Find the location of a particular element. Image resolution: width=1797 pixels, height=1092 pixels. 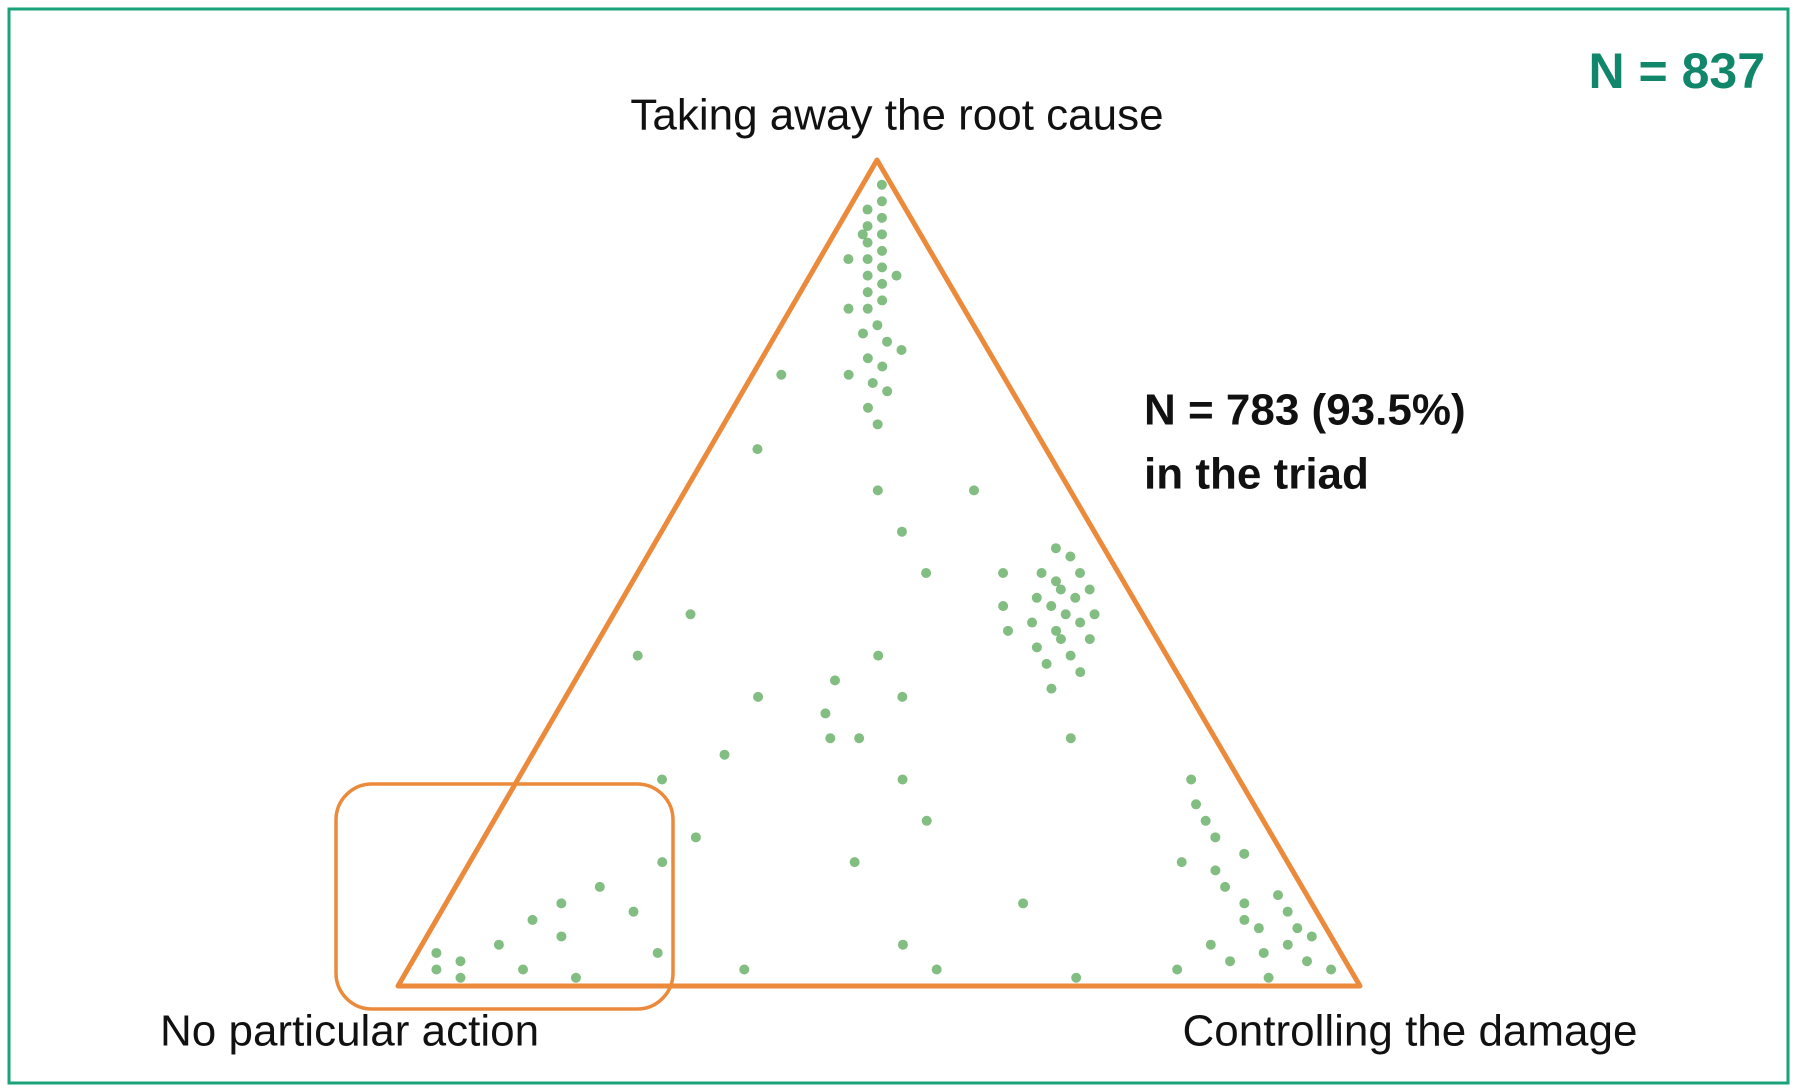

inside-count: N = 783 (93.5%) is located at coordinates (1305, 410).